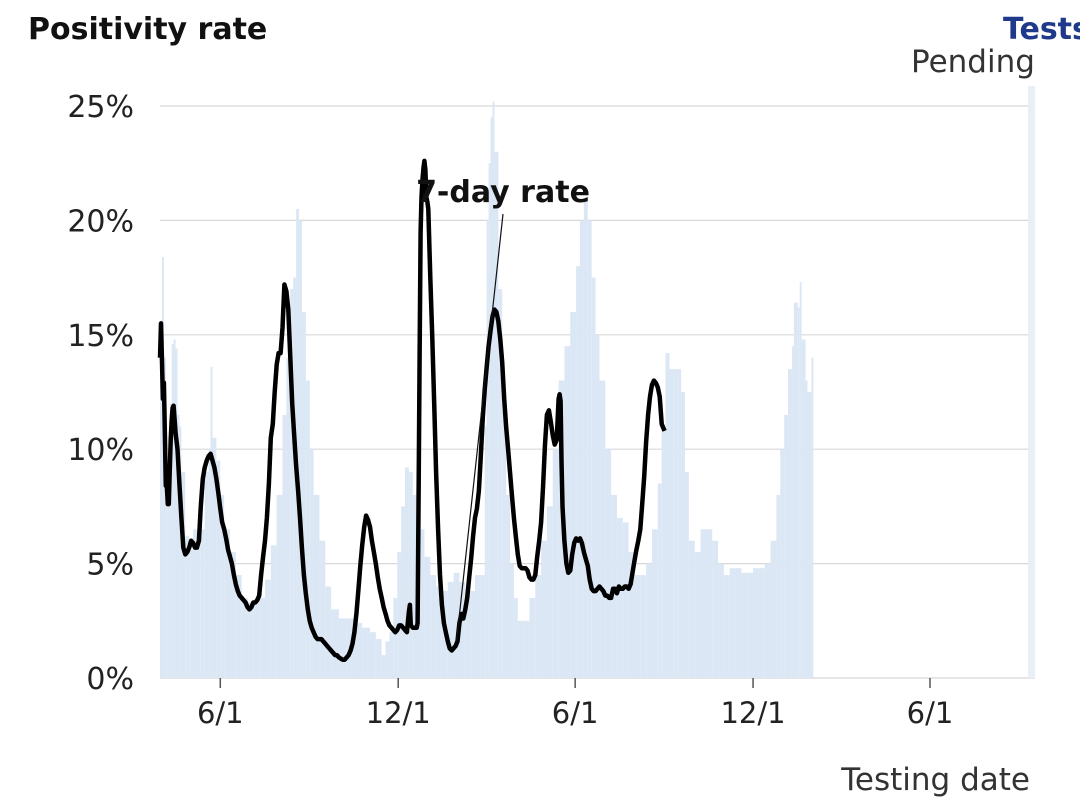 This screenshot has height=802, width=1080. I want to click on pending-label: Pending, so click(973, 62).